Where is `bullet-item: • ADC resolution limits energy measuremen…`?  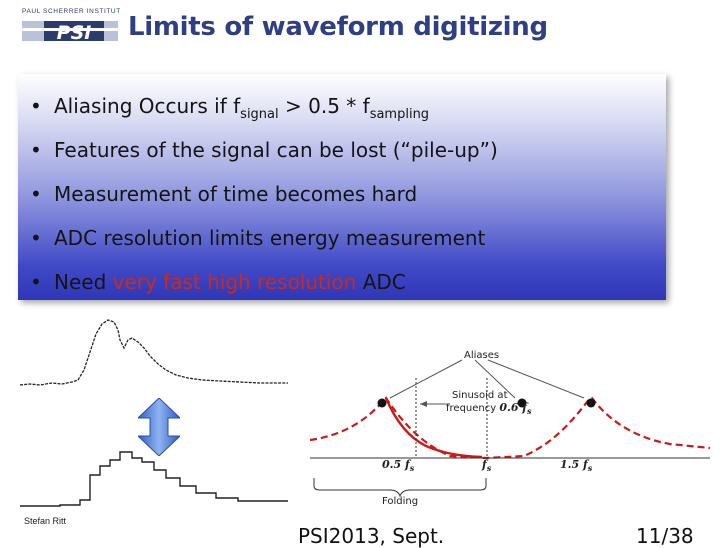 bullet-item: • ADC resolution limits energy measuremen… is located at coordinates (264, 248).